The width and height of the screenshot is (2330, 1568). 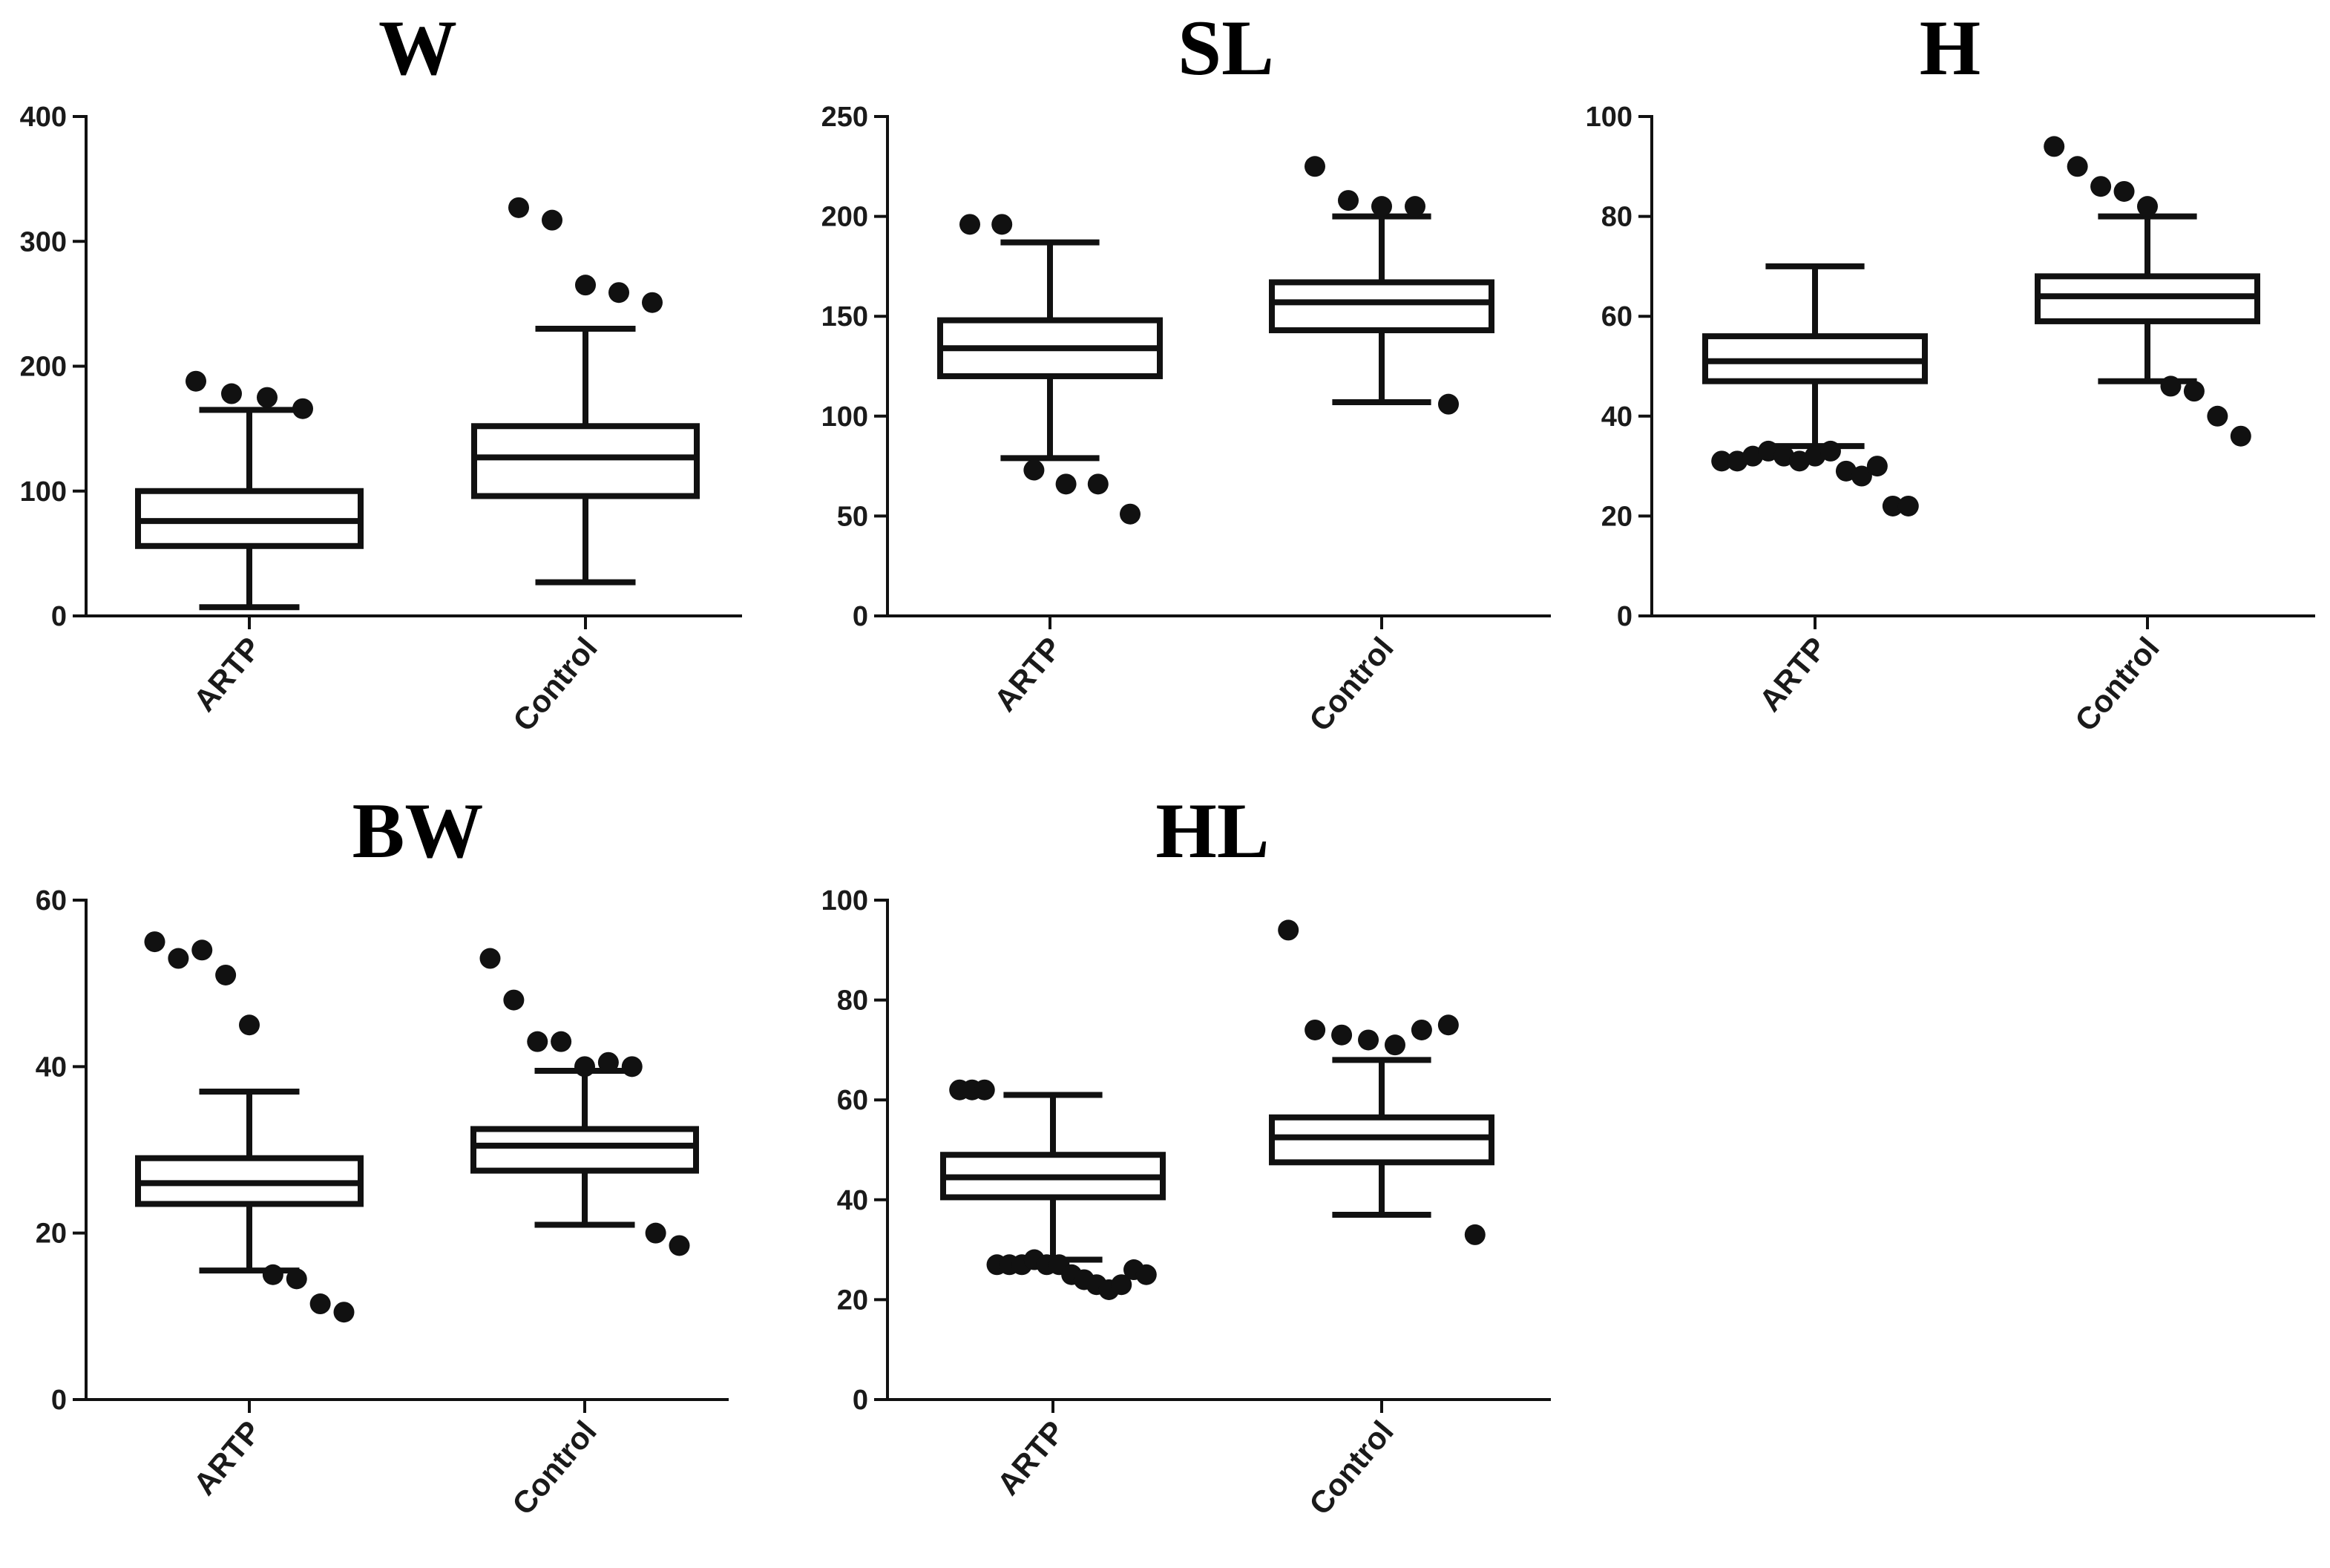 What do you see at coordinates (418, 830) in the screenshot?
I see `chart-title: BW` at bounding box center [418, 830].